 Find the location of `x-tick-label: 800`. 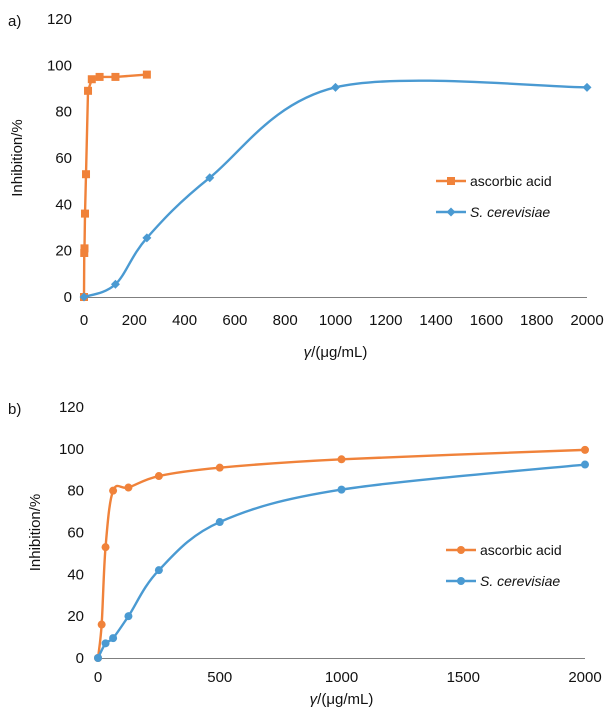

x-tick-label: 800 is located at coordinates (285, 320).